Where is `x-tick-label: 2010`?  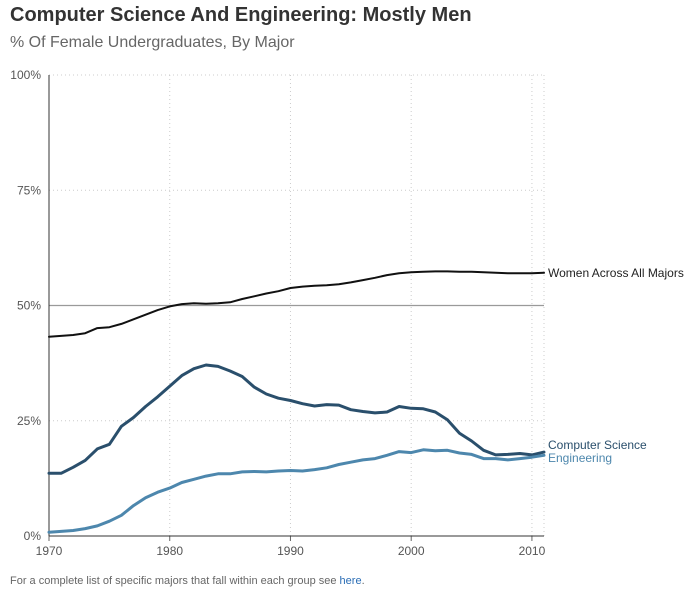 x-tick-label: 2010 is located at coordinates (532, 551).